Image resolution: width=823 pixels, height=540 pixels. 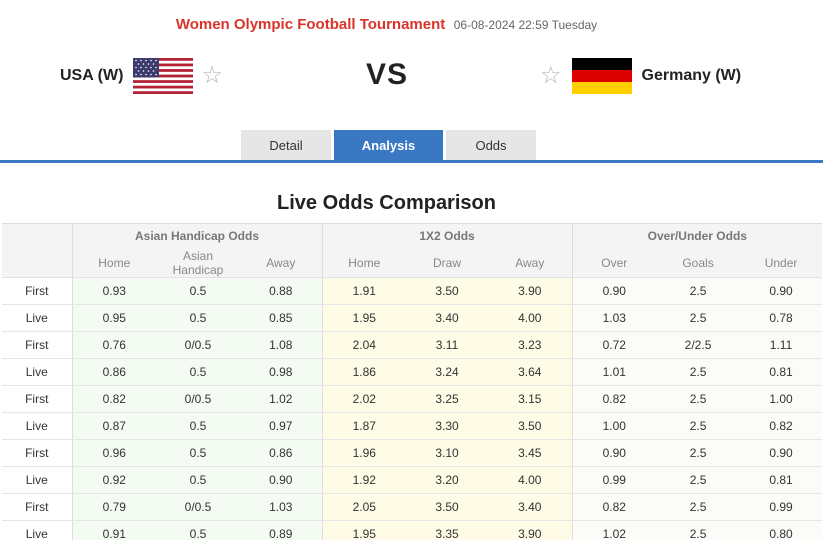 What do you see at coordinates (601, 76) in the screenshot?
I see `germany-flag-icon` at bounding box center [601, 76].